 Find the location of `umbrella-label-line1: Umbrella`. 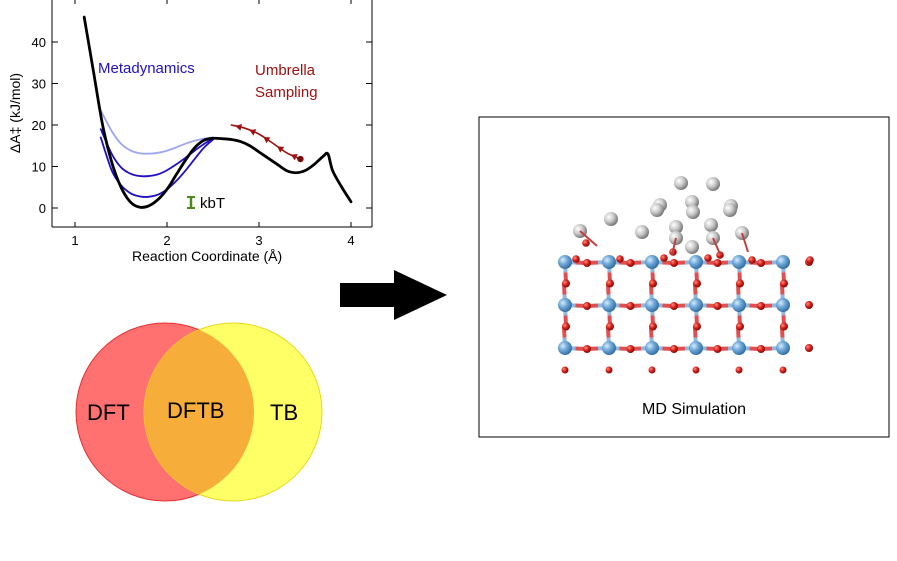

umbrella-label-line1: Umbrella is located at coordinates (285, 70).